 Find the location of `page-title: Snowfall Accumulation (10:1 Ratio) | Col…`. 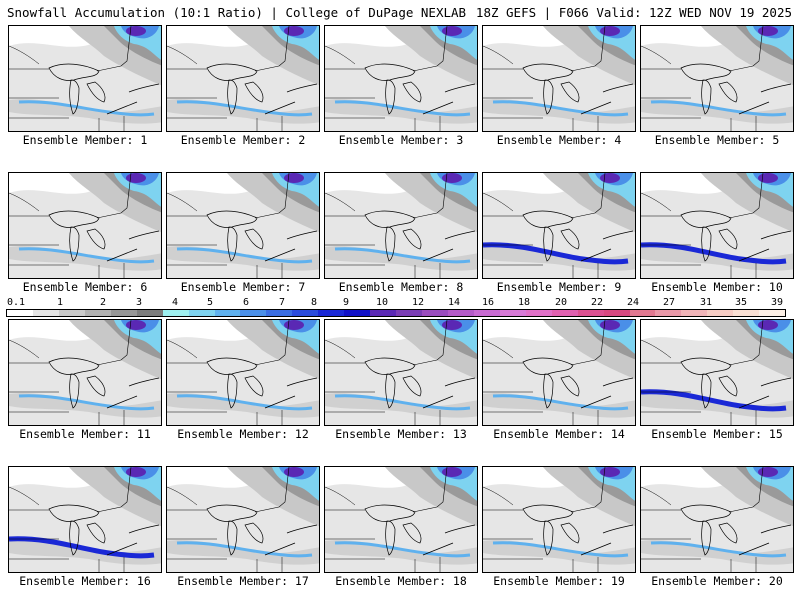

page-title: Snowfall Accumulation (10:1 Ratio) | Col… is located at coordinates (237, 12).